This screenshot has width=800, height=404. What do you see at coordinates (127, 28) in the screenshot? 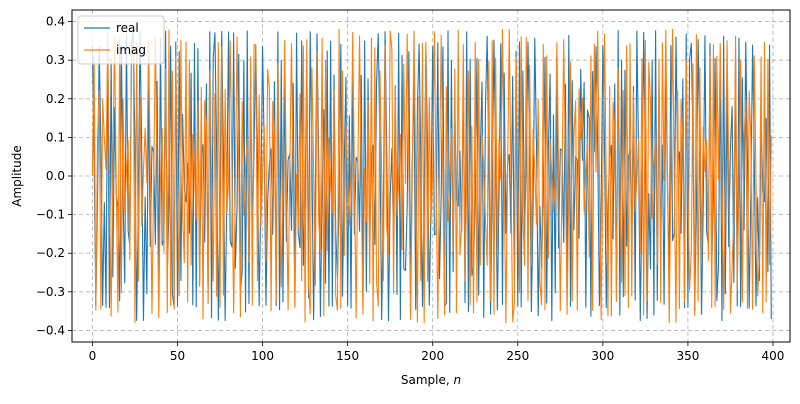
I see `legend-label-real: real` at bounding box center [127, 28].